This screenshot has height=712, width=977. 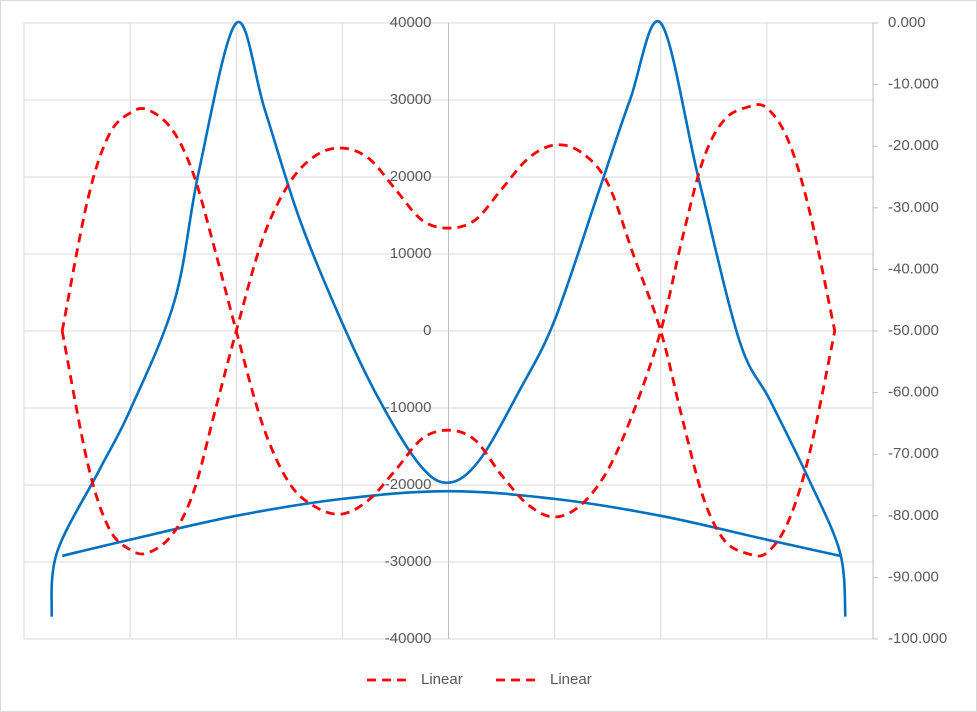 I want to click on y-tick-label: -10000, so click(x=408, y=407).